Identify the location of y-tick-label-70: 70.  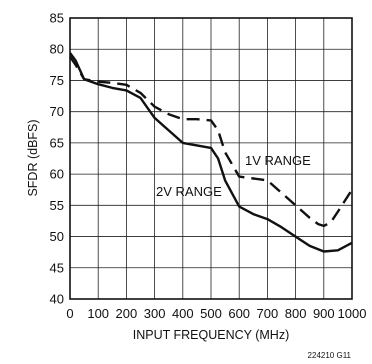
(57, 111).